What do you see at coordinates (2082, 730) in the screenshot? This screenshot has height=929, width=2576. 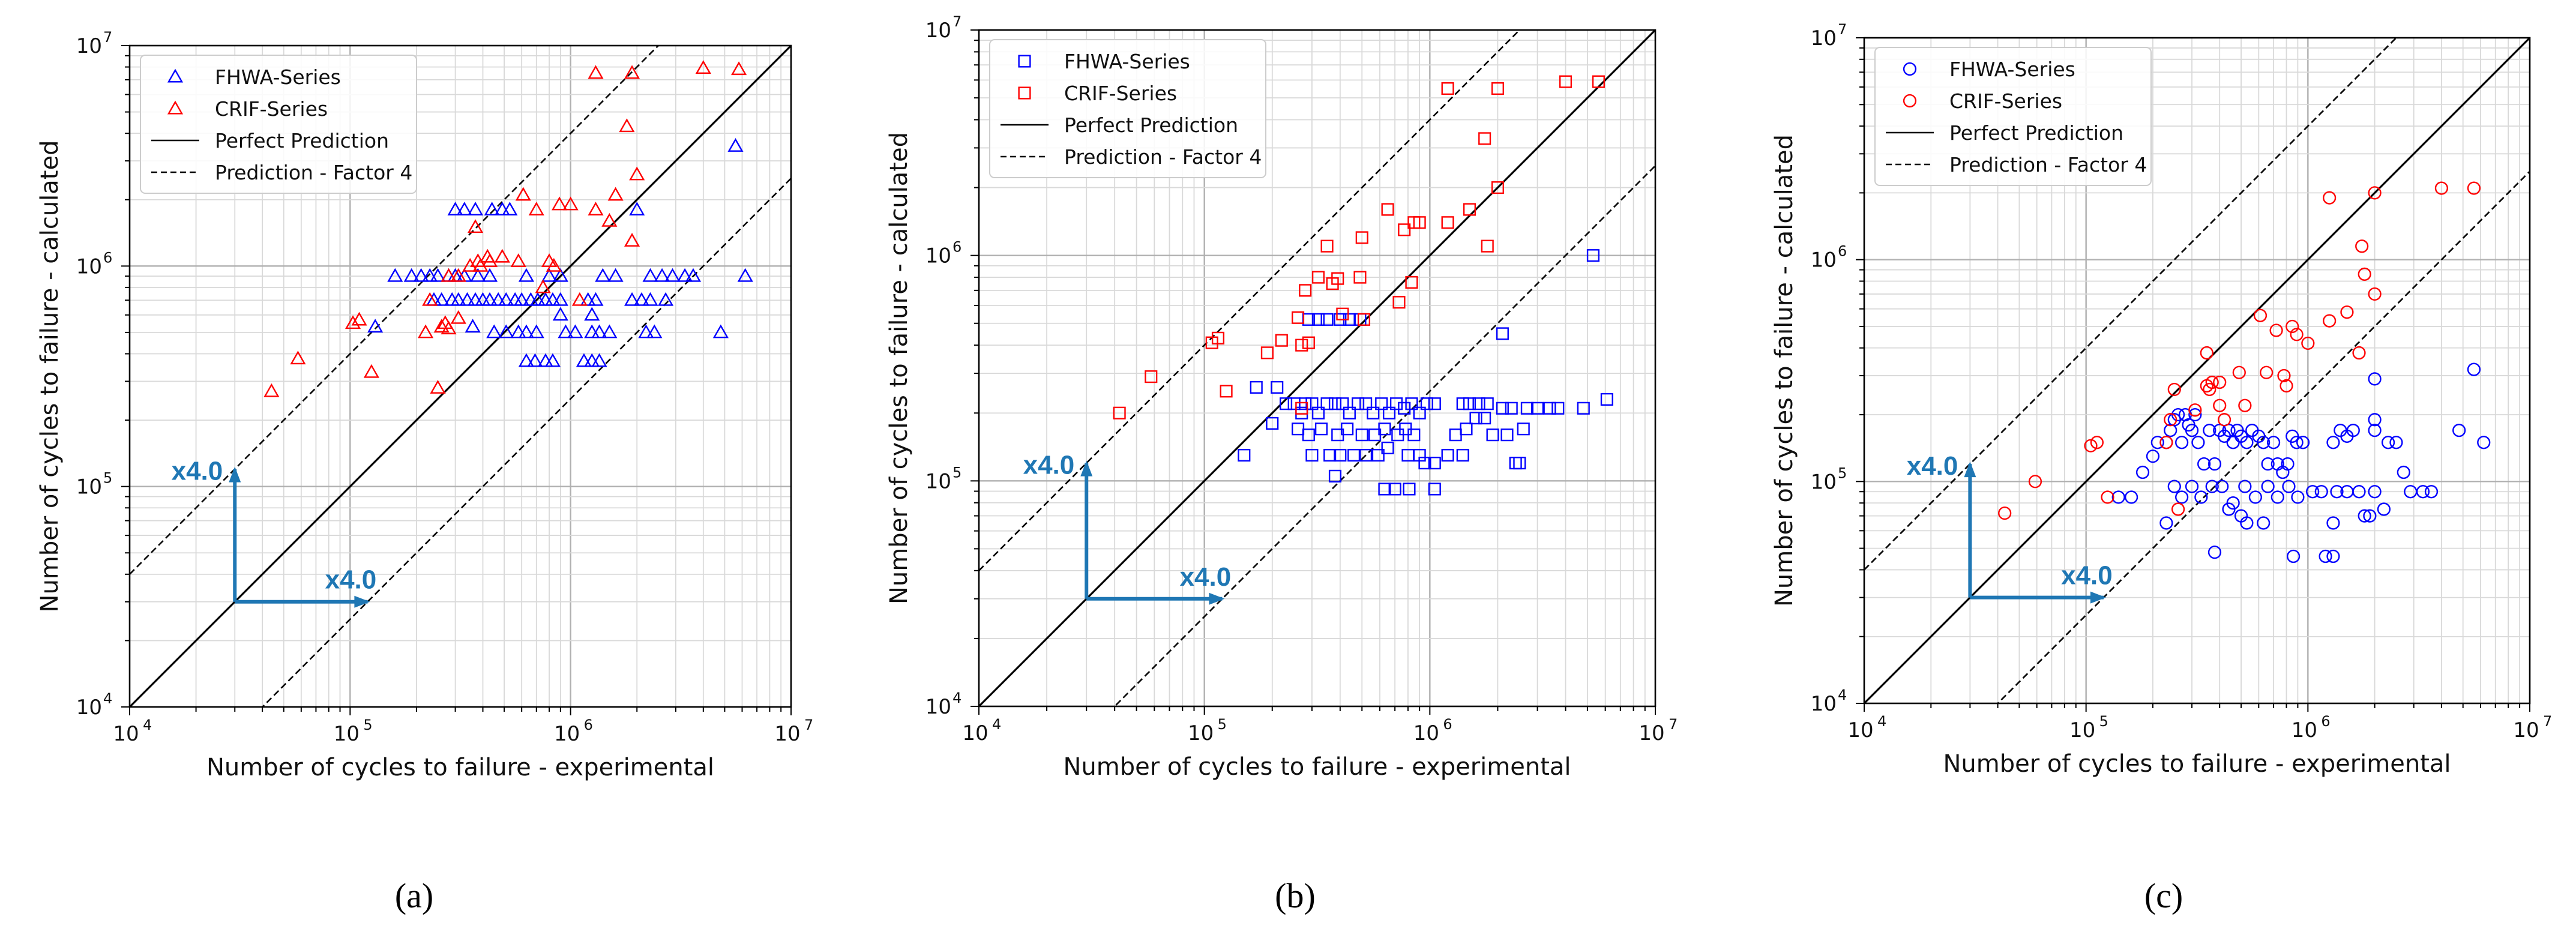 I see `x-tick-label: 10` at bounding box center [2082, 730].